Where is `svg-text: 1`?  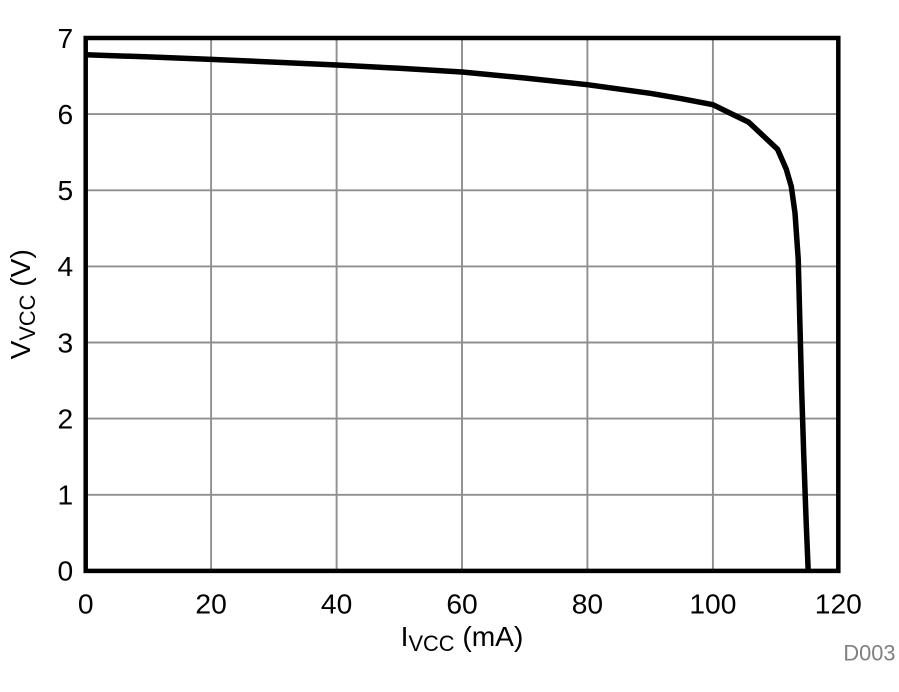
svg-text: 1 is located at coordinates (66, 495).